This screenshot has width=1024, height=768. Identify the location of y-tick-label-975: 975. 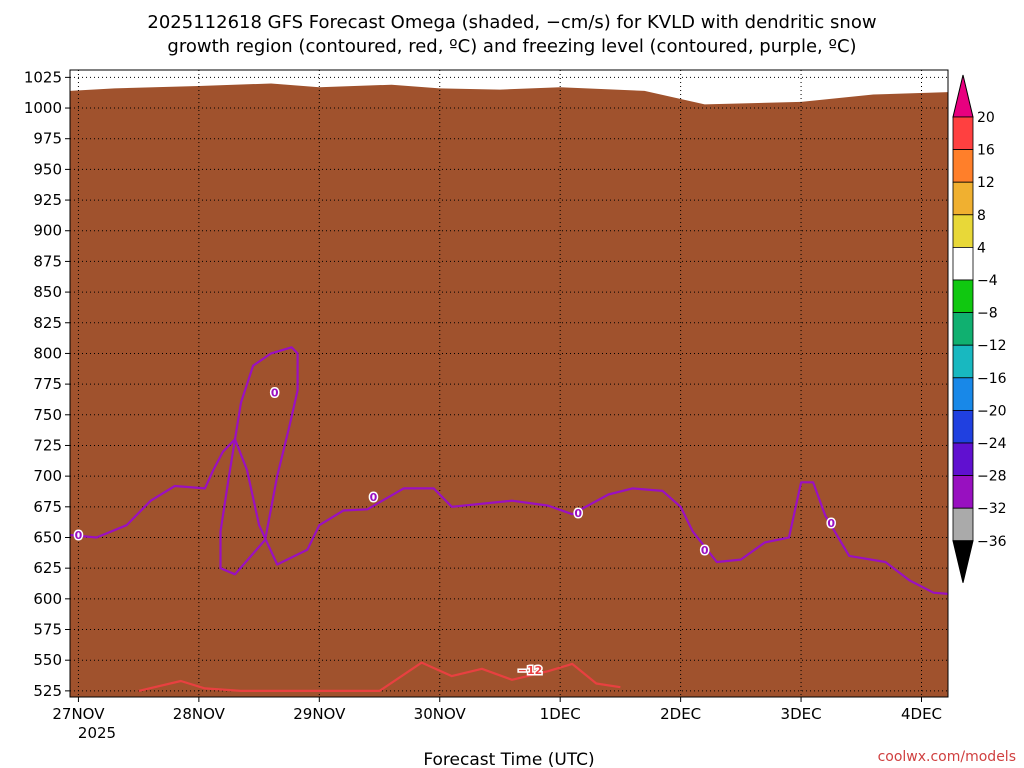
(47, 139).